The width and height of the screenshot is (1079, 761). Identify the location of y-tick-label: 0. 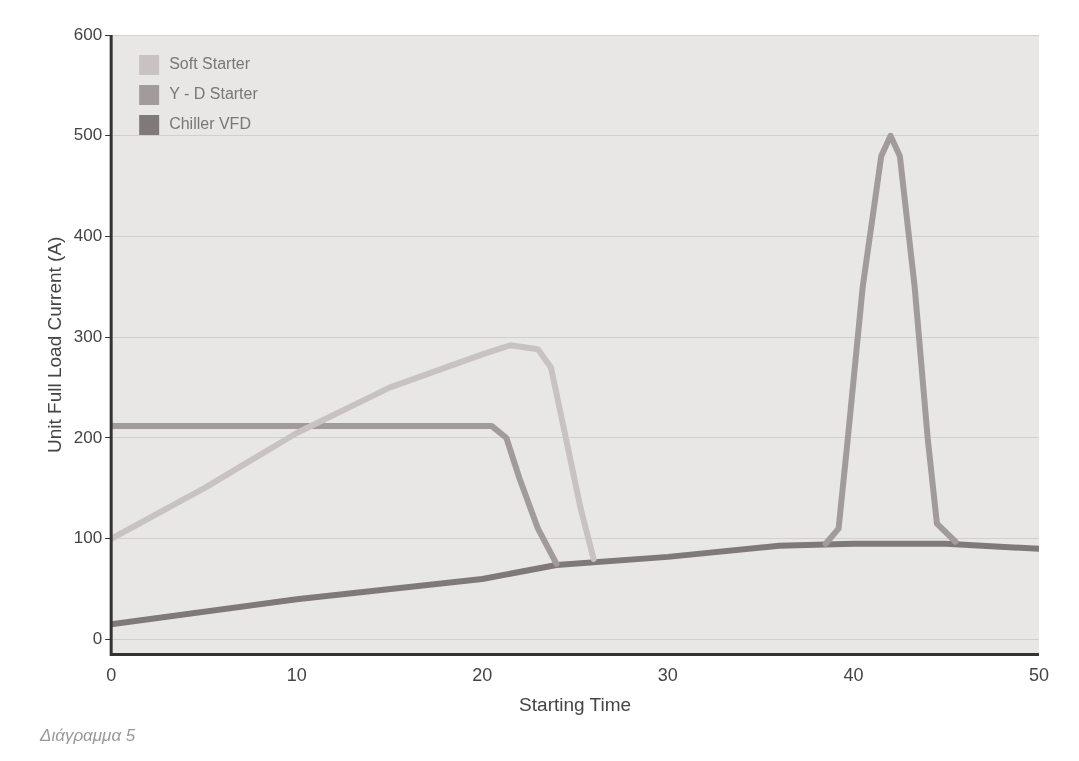
(97, 639).